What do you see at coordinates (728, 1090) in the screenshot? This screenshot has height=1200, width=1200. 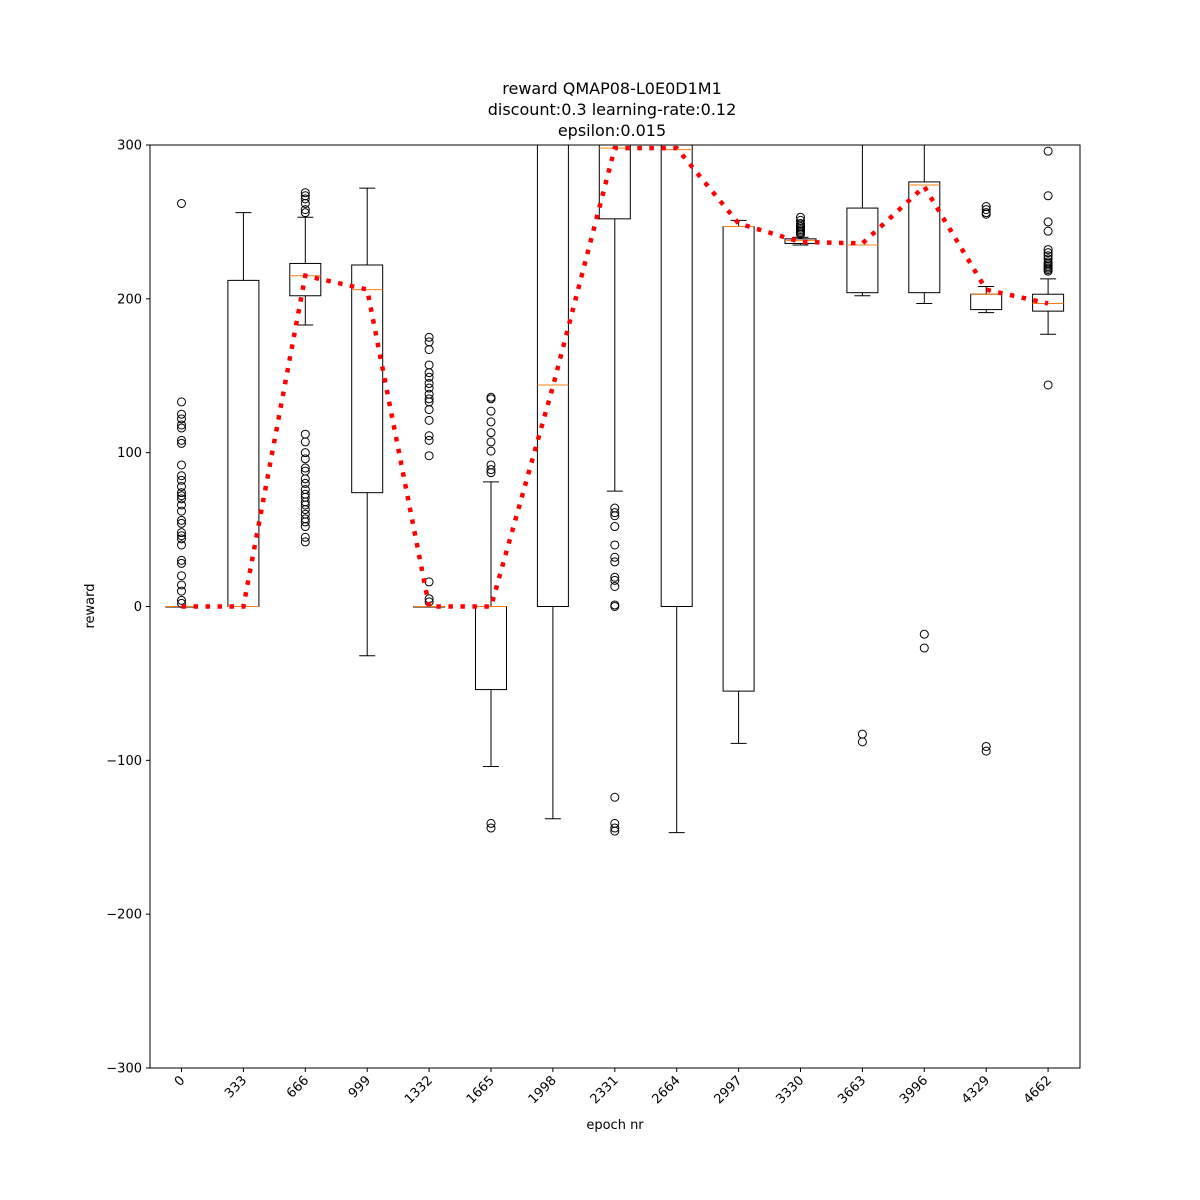 I see `x-tick-label: 2997` at bounding box center [728, 1090].